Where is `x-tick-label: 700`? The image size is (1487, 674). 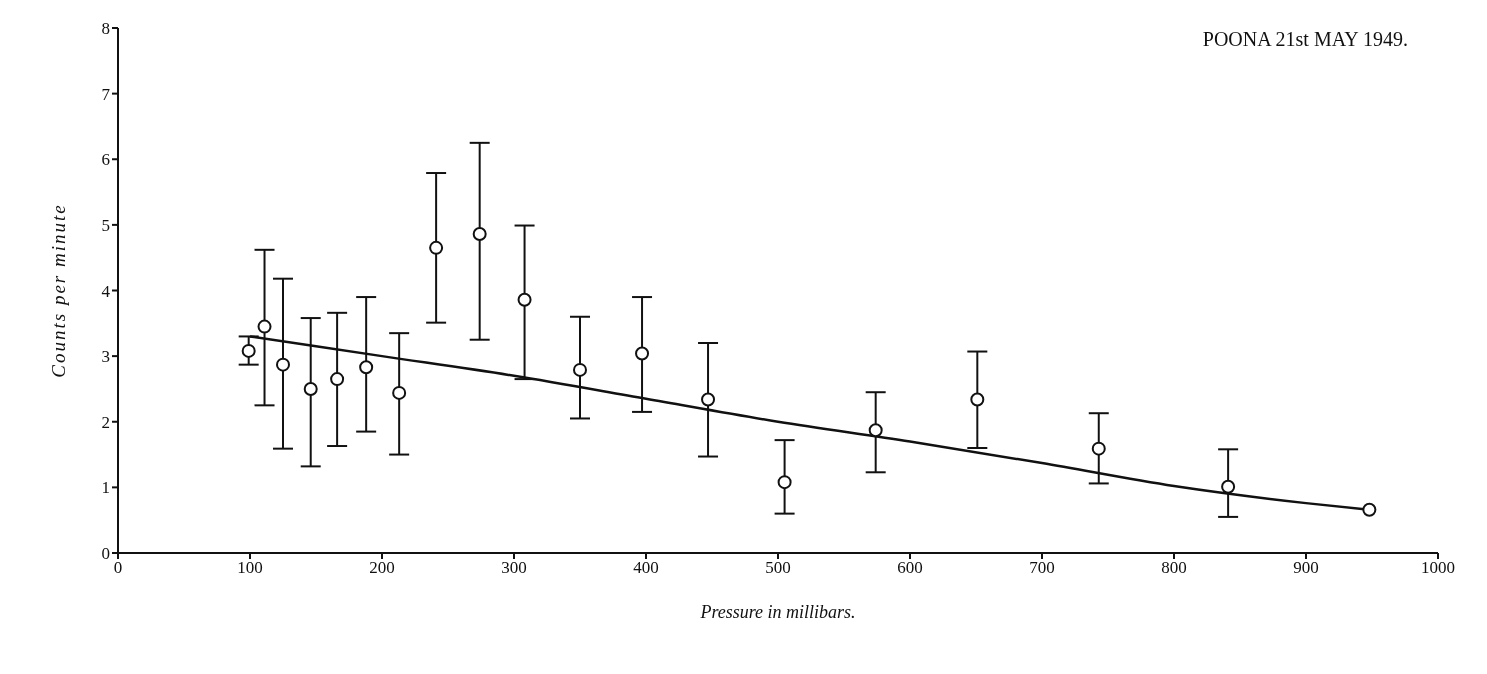 x-tick-label: 700 is located at coordinates (1042, 568).